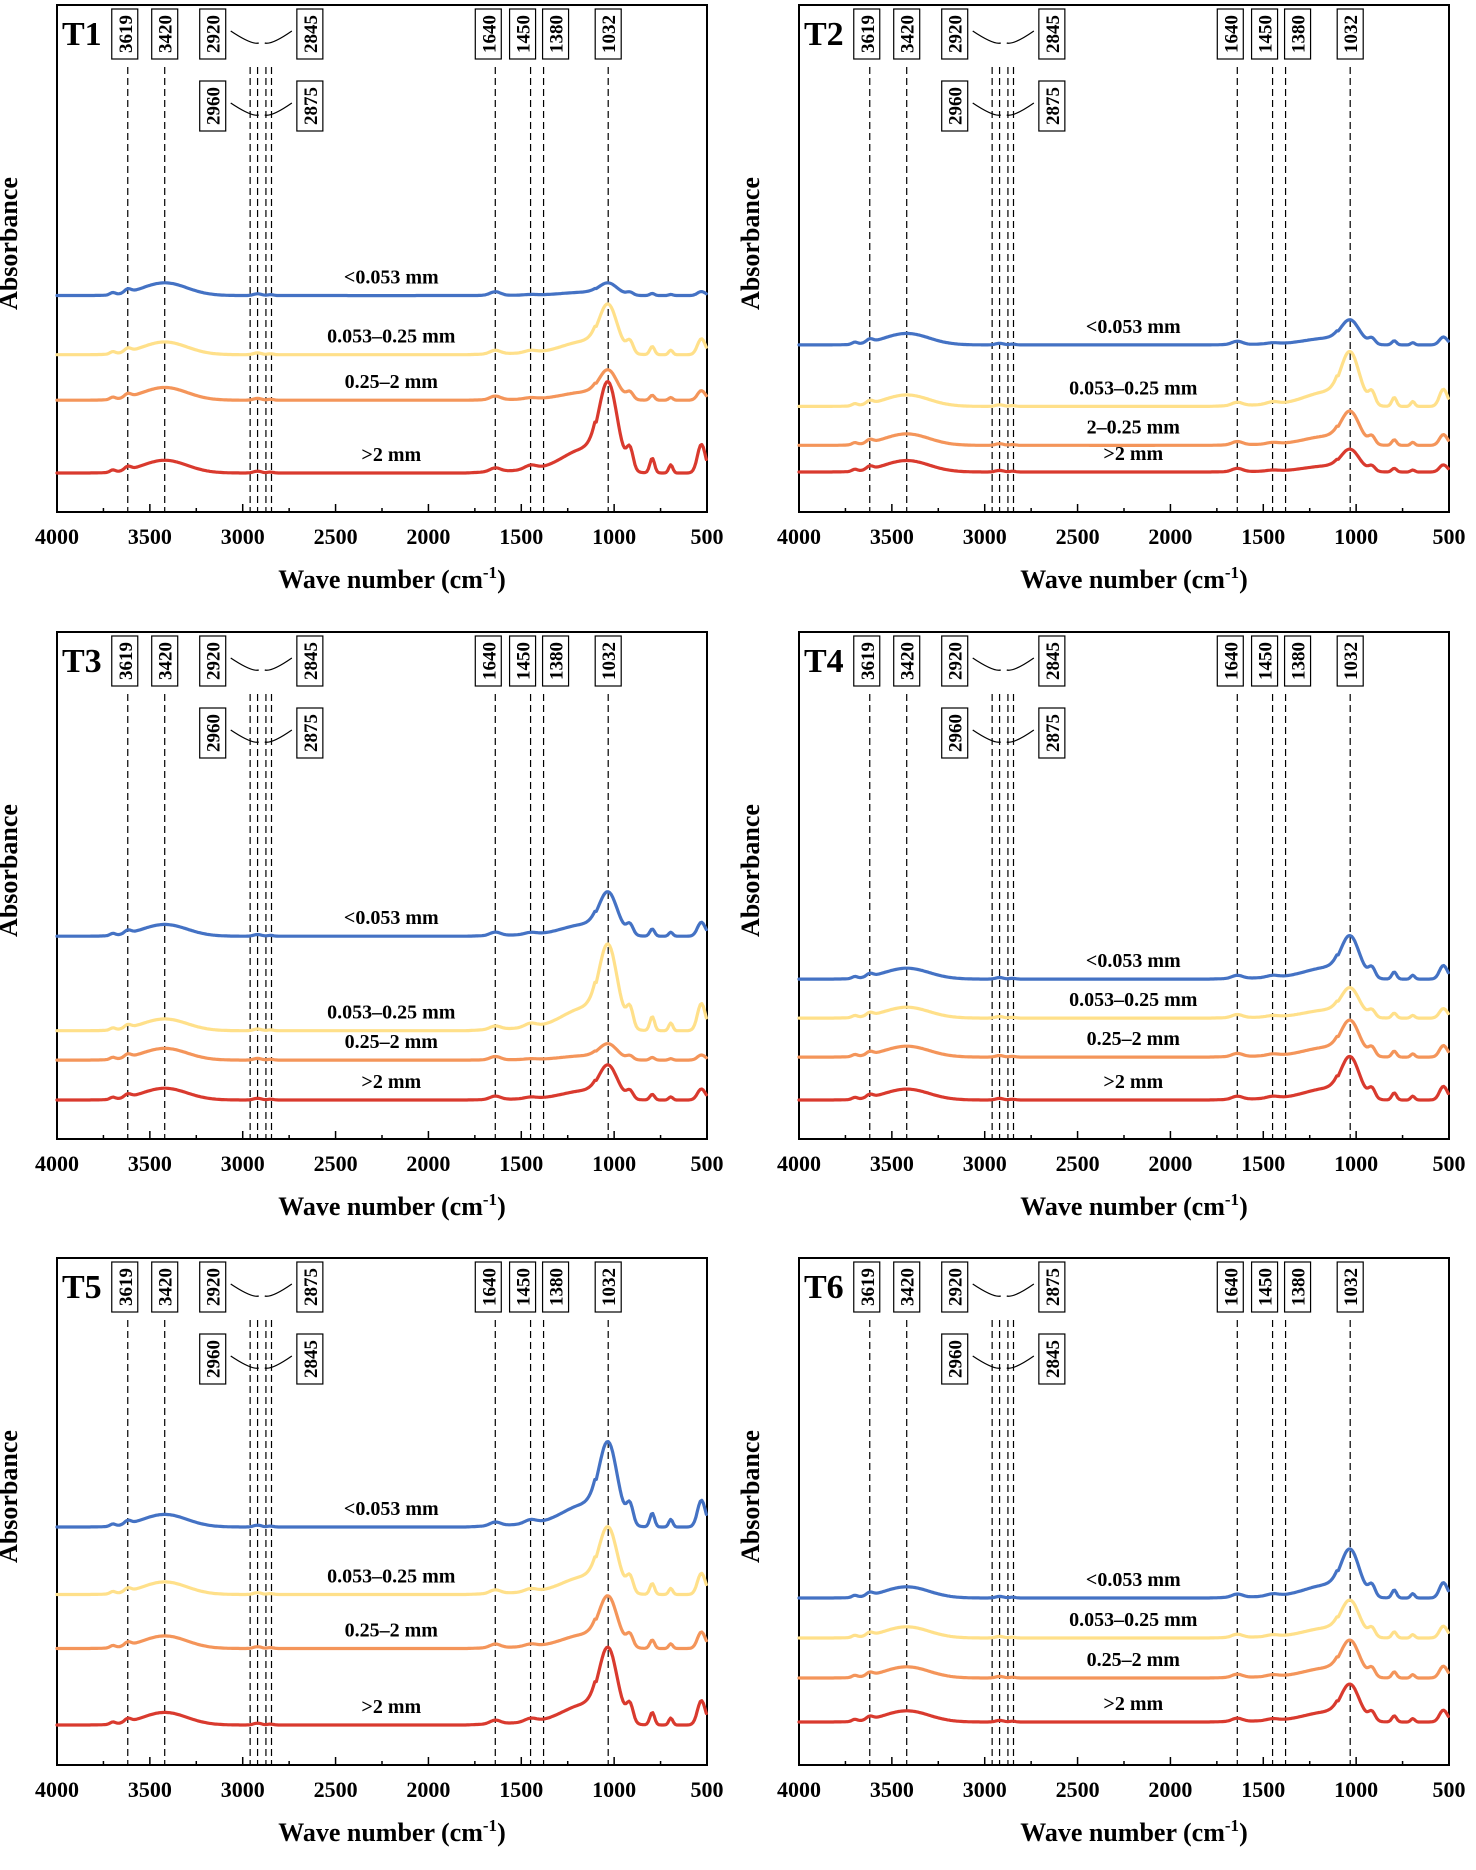 This screenshot has width=1476, height=1870. Describe the element at coordinates (955, 661) in the screenshot. I see `peak-label-2920: 2920` at that location.